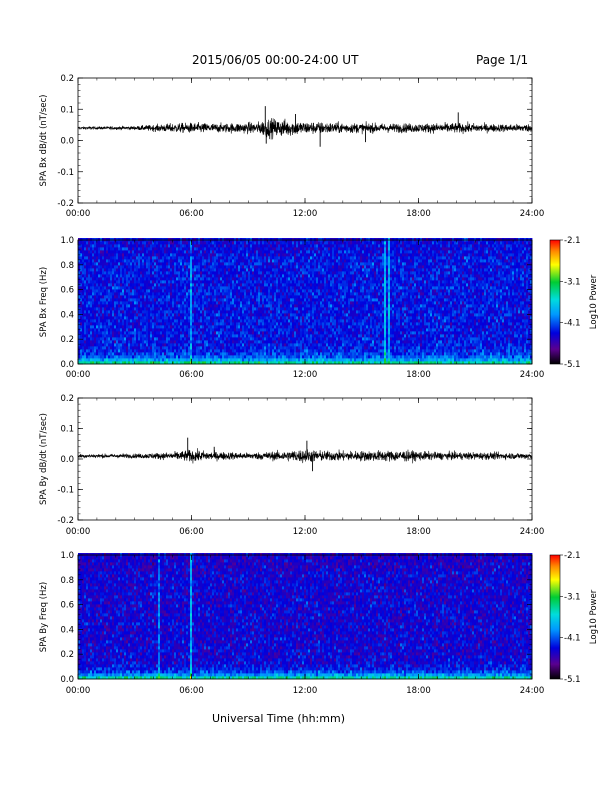 This screenshot has height=792, width=612. I want to click on x-tick-label: 18:00, so click(418, 214).